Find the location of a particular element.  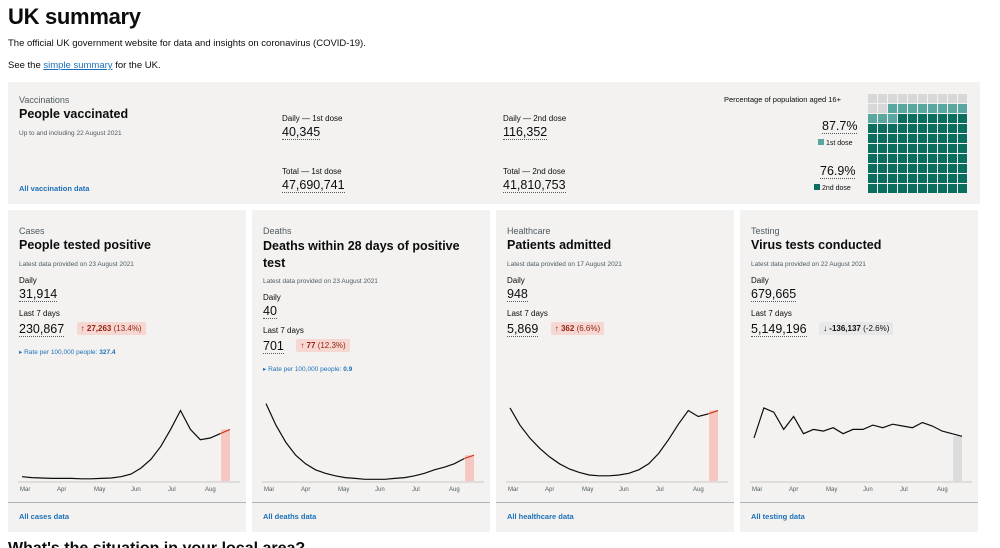

all-cases-data-link: All cases data is located at coordinates (44, 516).